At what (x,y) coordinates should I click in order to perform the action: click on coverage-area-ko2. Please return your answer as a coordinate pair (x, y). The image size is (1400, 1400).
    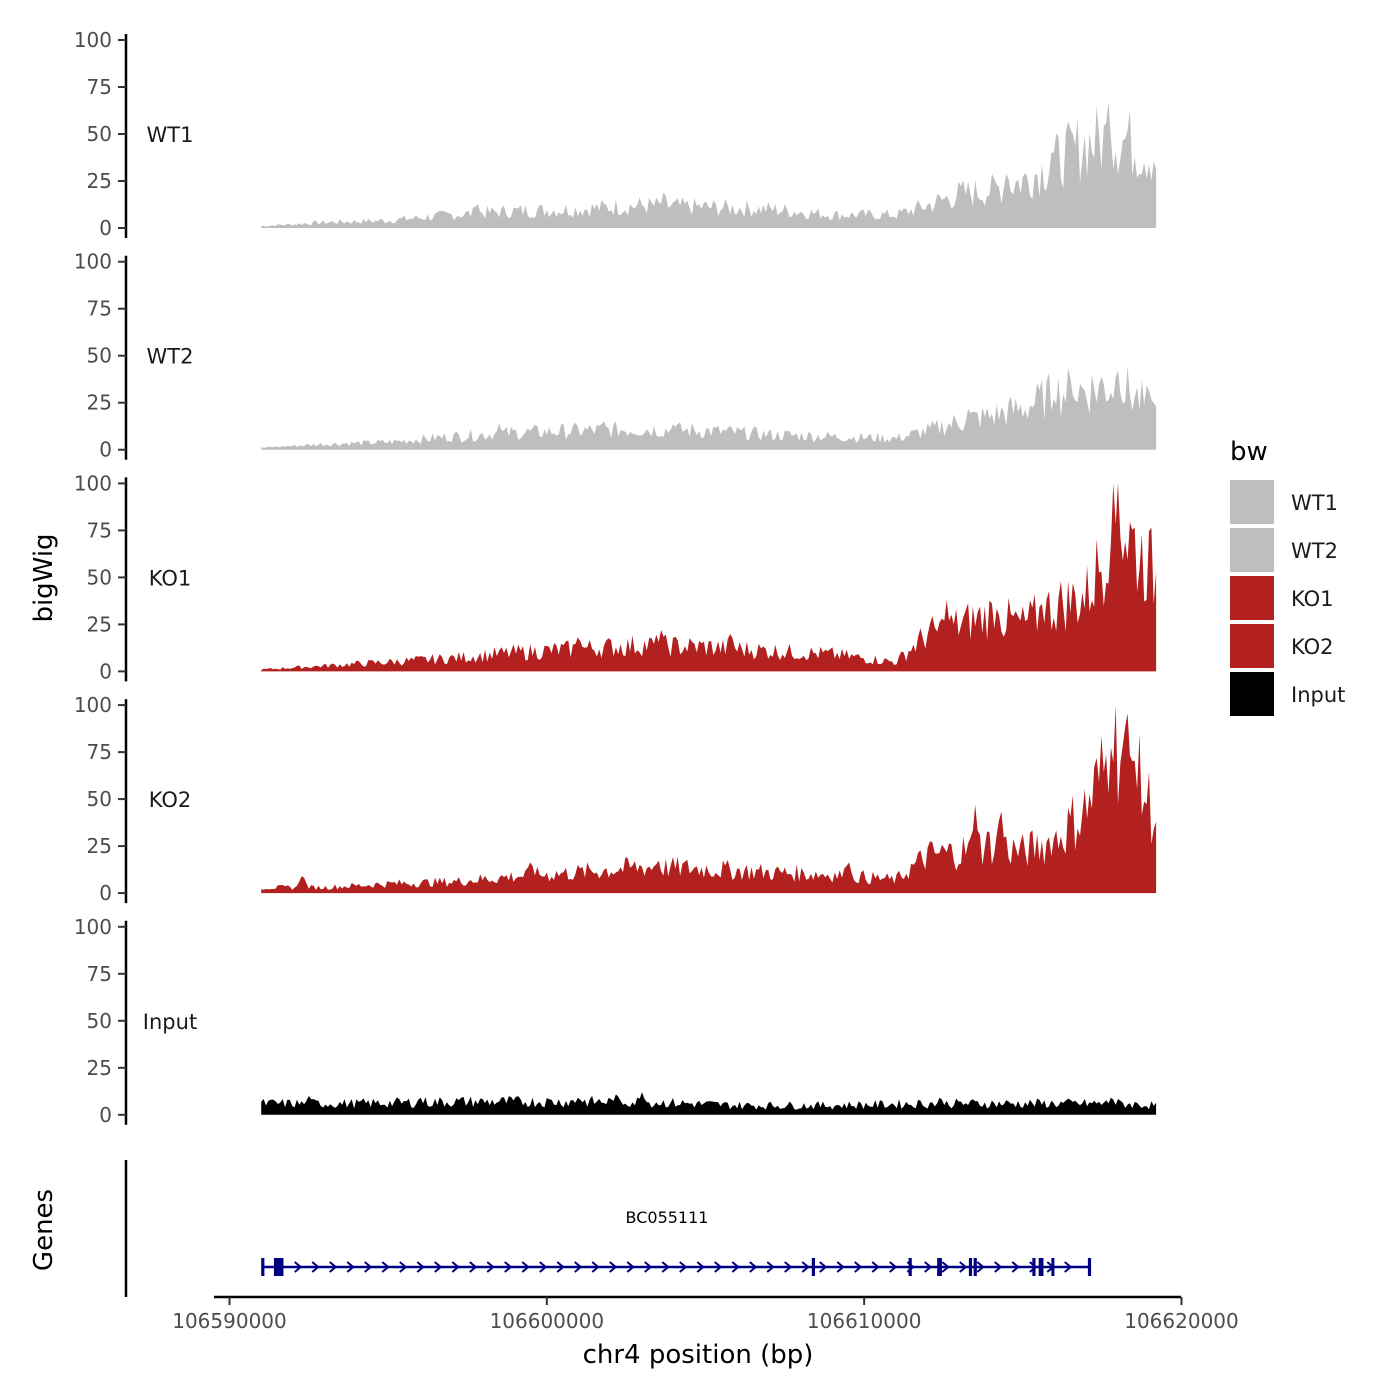
    Looking at the image, I should click on (709, 799).